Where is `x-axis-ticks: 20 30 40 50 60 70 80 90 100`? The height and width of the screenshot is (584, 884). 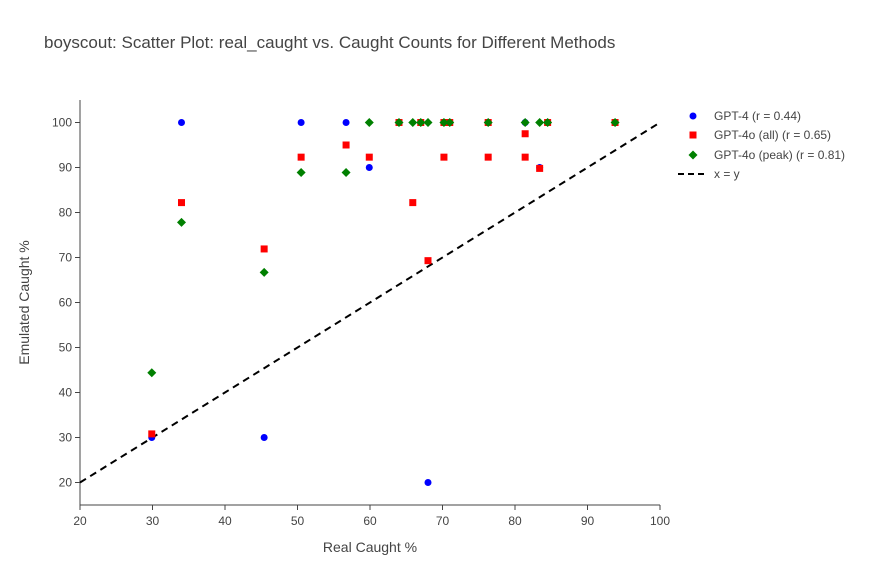 x-axis-ticks: 20 30 40 50 60 70 80 90 100 is located at coordinates (371, 516).